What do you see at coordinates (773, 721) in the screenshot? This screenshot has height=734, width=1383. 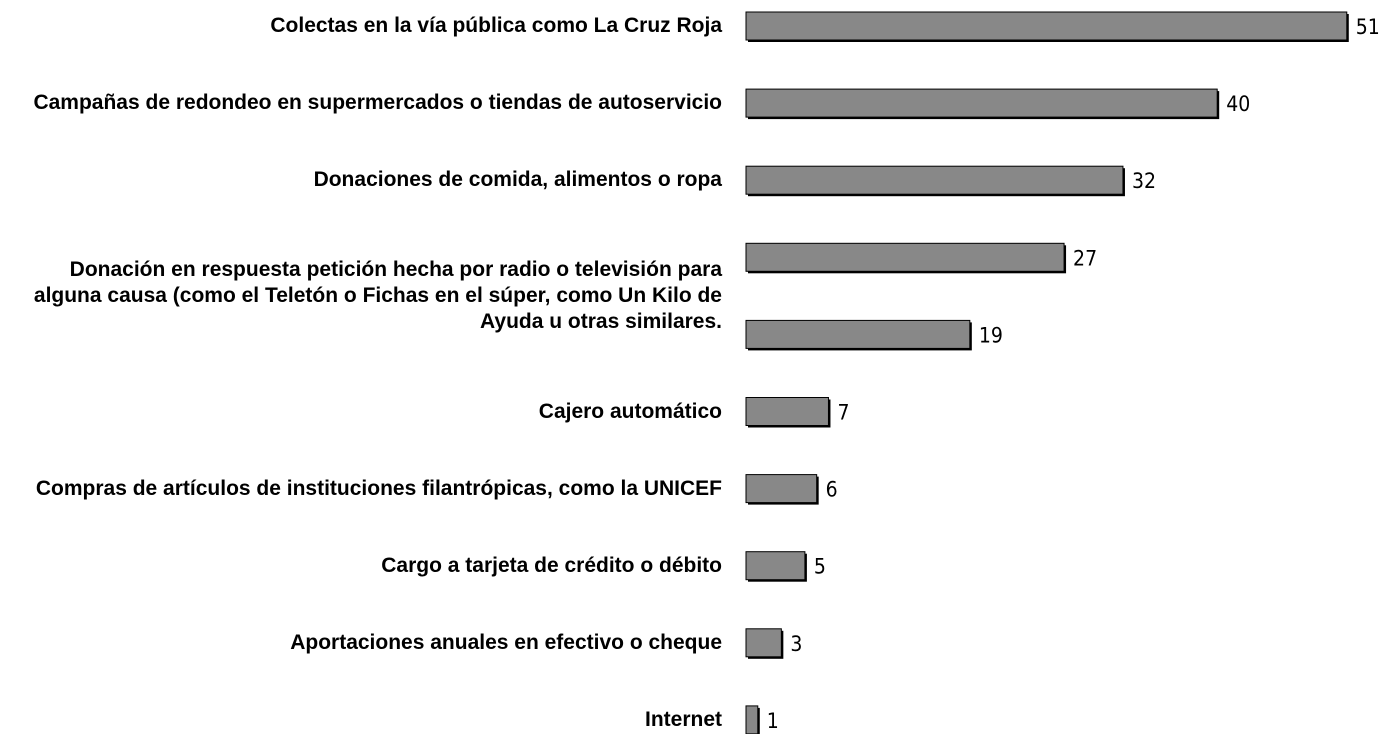 I see `value-label: 1` at bounding box center [773, 721].